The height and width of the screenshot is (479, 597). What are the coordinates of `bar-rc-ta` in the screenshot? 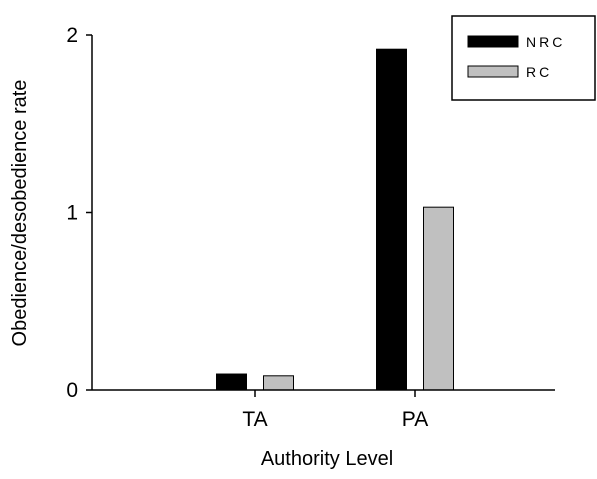 It's located at (278, 383).